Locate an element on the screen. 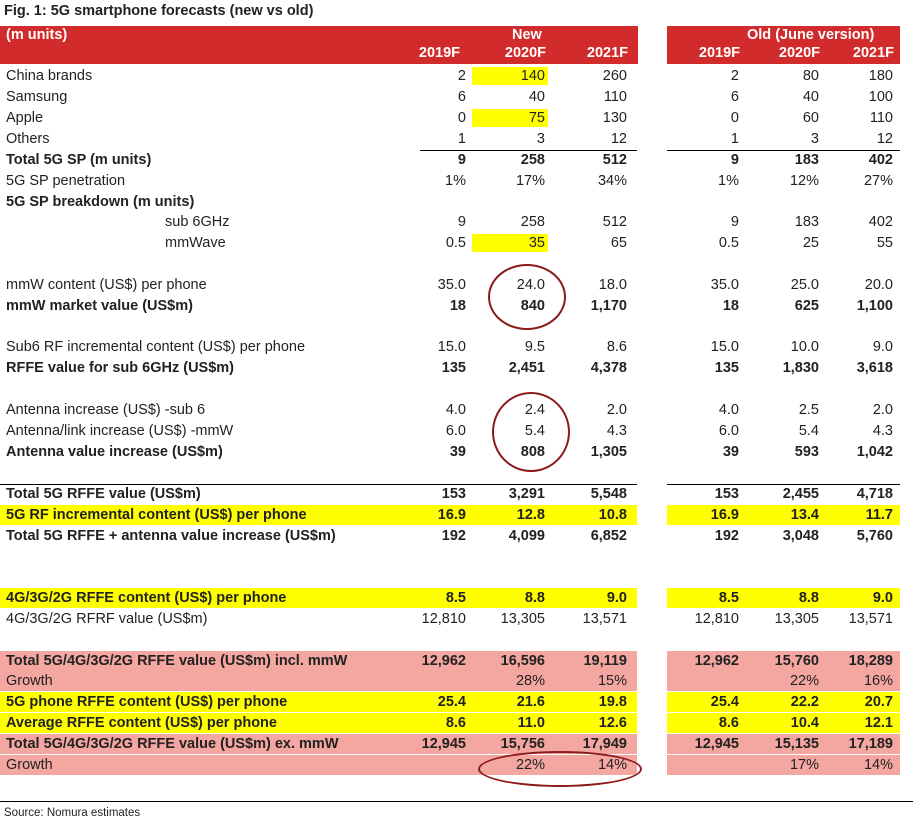  new-value: 35 is located at coordinates (536, 243).